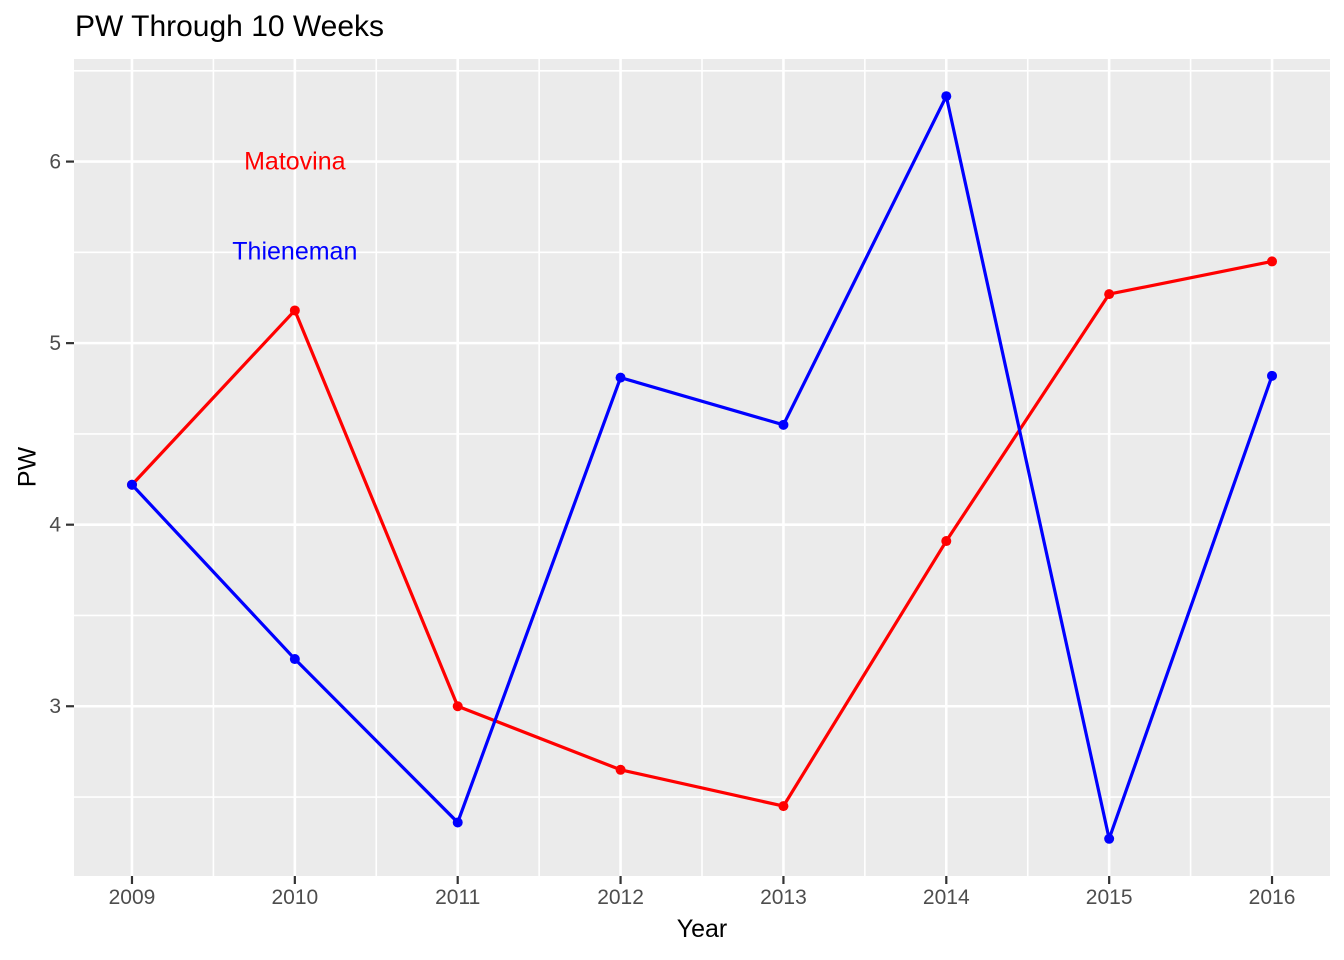  Describe the element at coordinates (132, 897) in the screenshot. I see `x-tick-label: 2009` at that location.